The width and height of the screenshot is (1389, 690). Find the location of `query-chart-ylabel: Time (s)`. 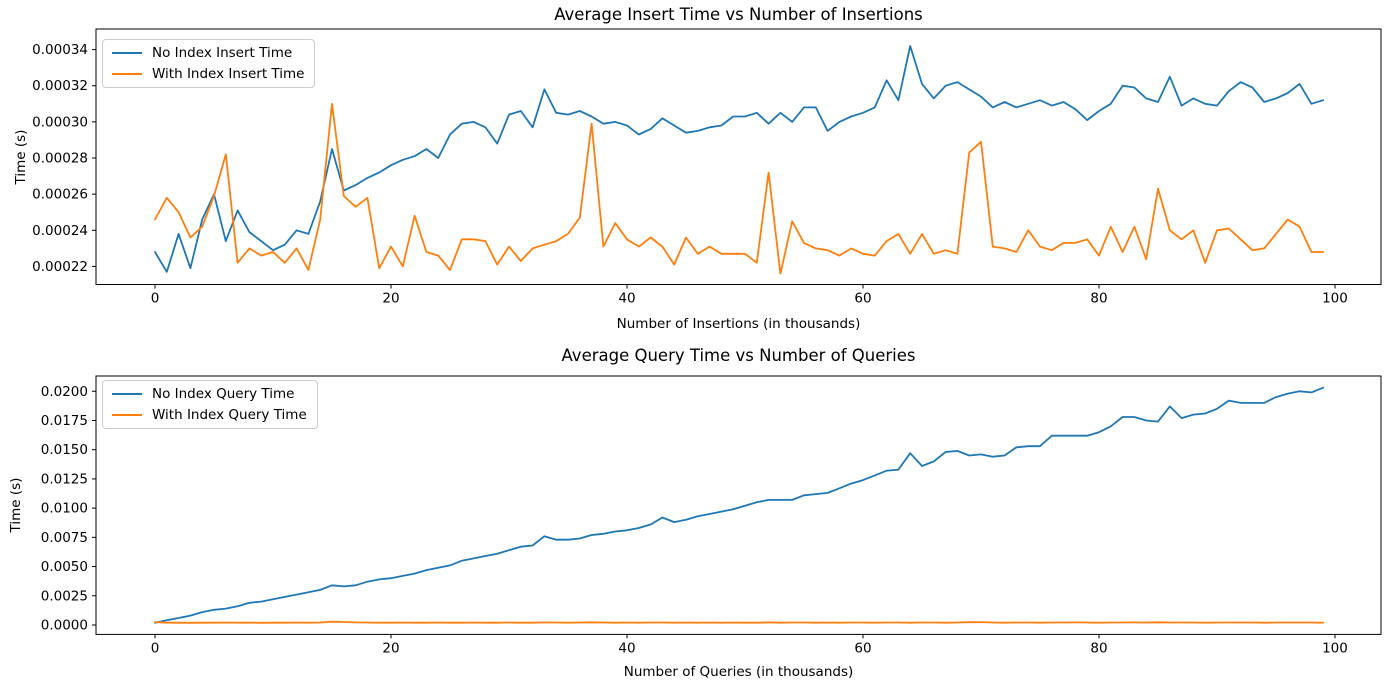

query-chart-ylabel: Time (s) is located at coordinates (16, 505).